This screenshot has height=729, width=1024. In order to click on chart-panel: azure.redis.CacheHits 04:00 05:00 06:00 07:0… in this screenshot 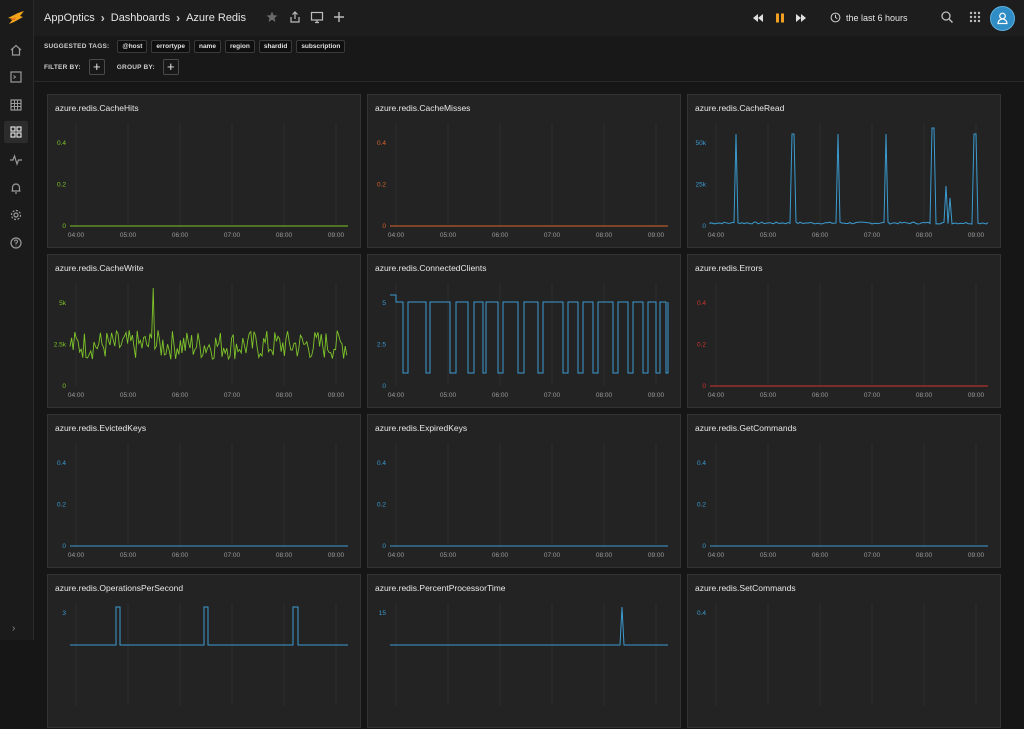, I will do `click(204, 171)`.